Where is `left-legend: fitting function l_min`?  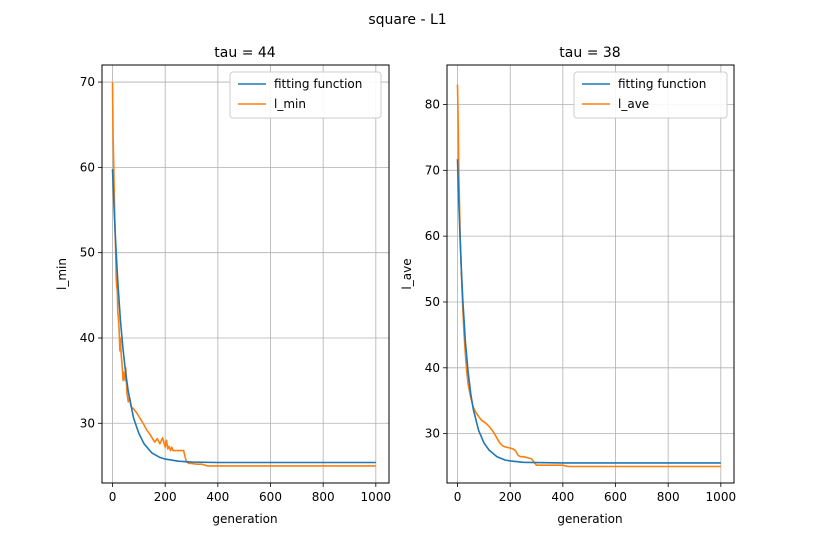 left-legend: fitting function l_min is located at coordinates (305, 95).